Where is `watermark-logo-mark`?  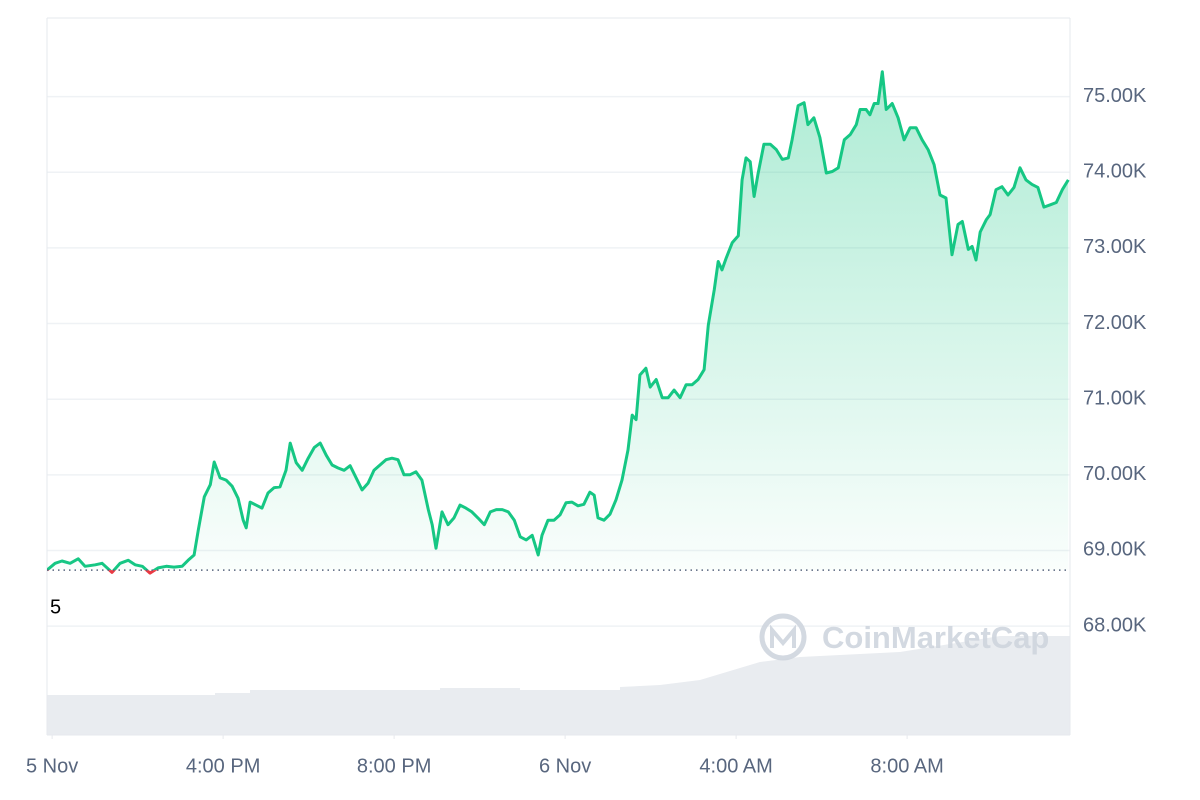
watermark-logo-mark is located at coordinates (783, 636).